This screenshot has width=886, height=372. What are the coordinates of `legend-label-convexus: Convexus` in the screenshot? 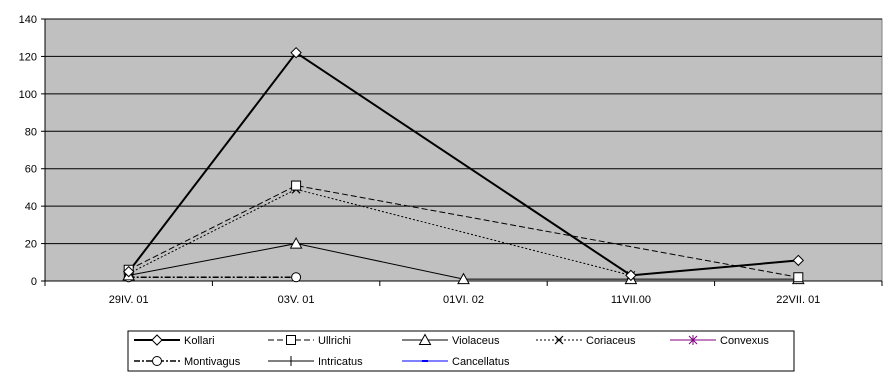 It's located at (744, 341).